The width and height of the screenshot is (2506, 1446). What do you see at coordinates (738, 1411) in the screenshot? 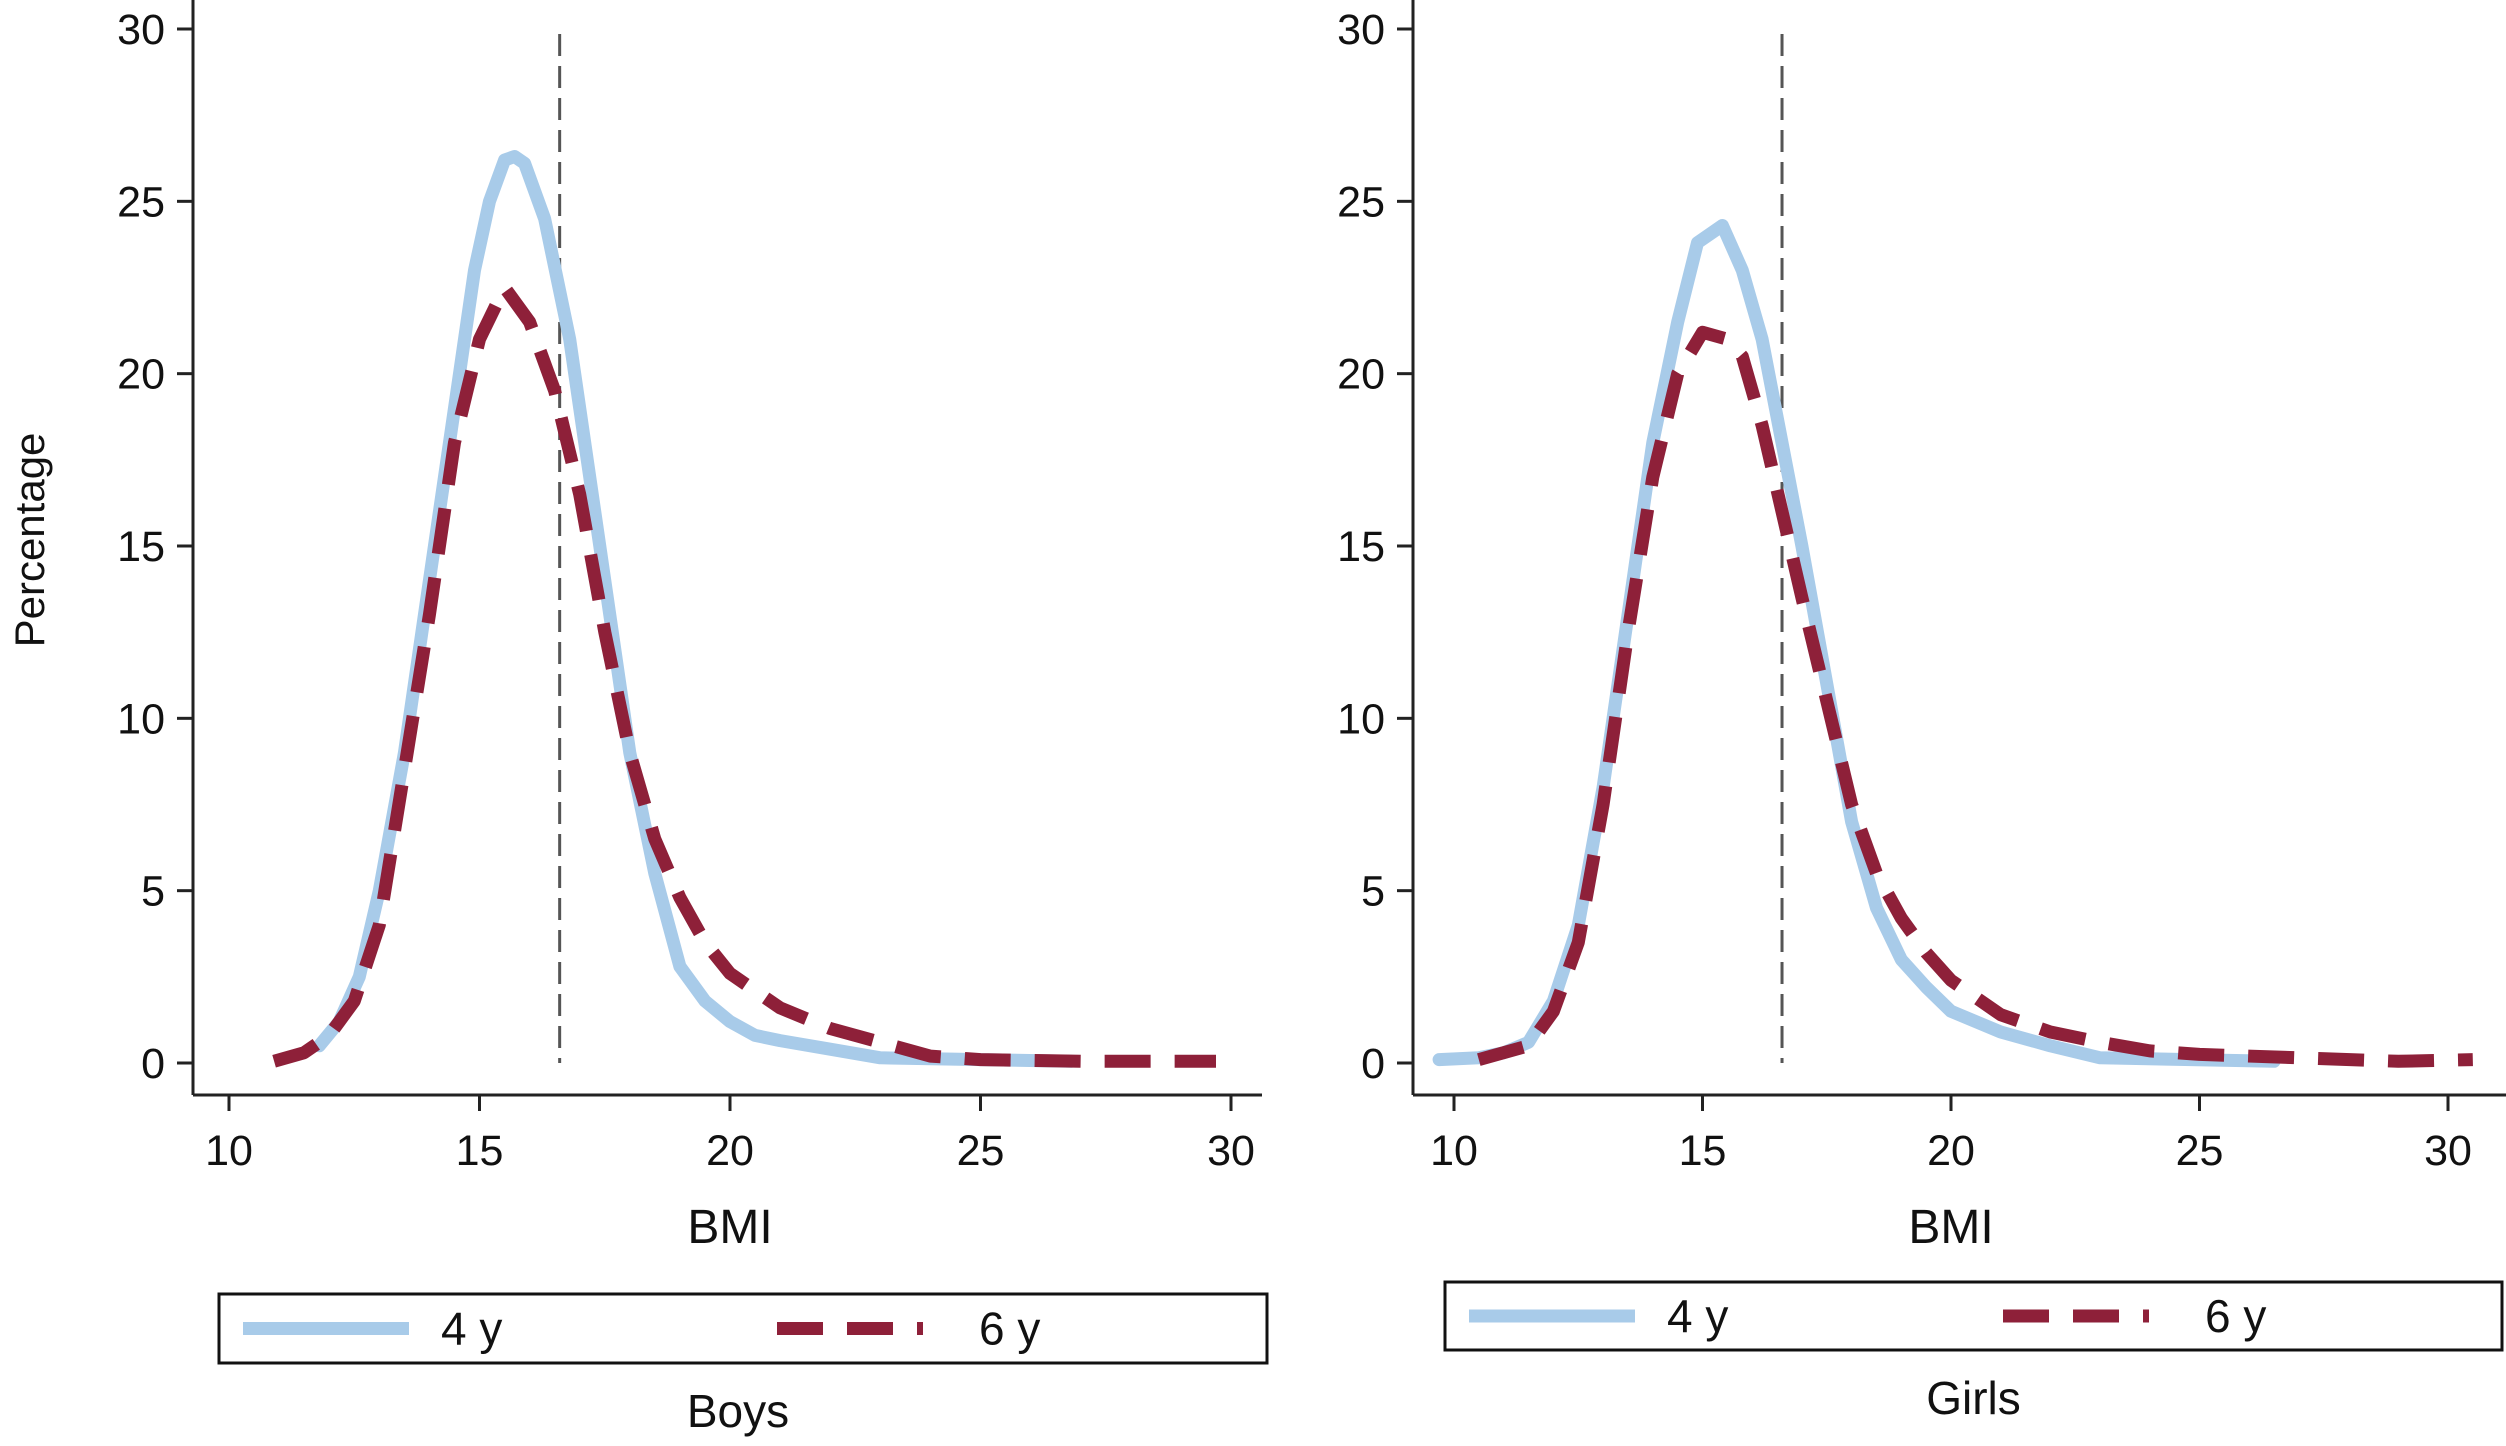
I see `panel-label: Boys` at bounding box center [738, 1411].